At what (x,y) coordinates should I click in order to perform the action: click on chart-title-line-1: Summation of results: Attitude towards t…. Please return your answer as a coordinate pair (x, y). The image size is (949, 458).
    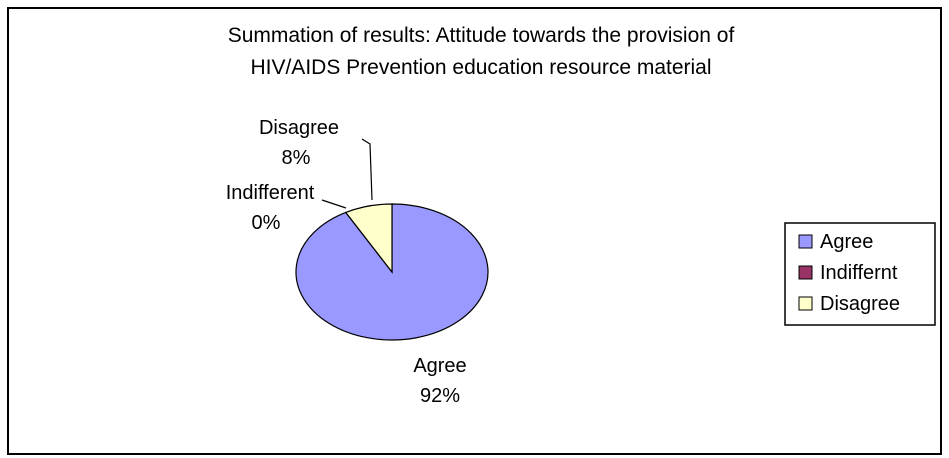
    Looking at the image, I should click on (481, 35).